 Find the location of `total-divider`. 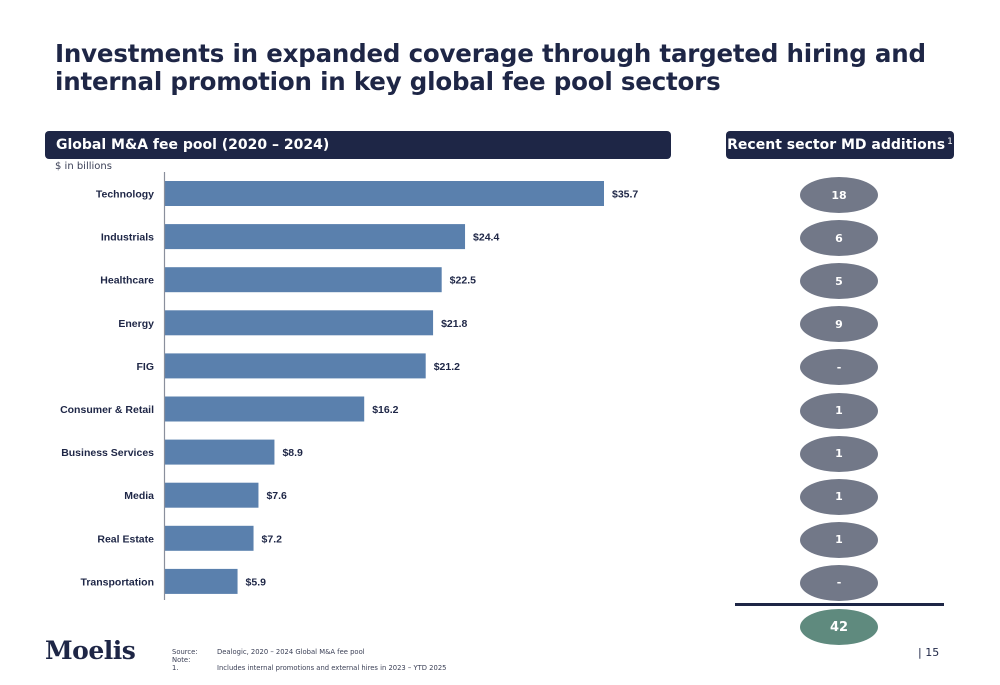

total-divider is located at coordinates (839, 604).